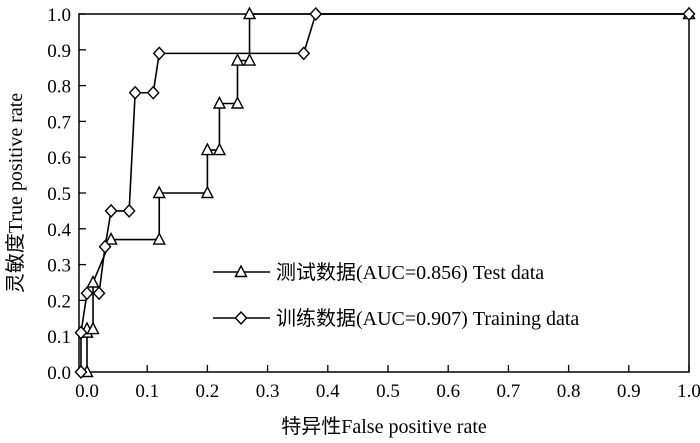 This screenshot has height=443, width=700. I want to click on x-tick-label: 0.1, so click(147, 391).